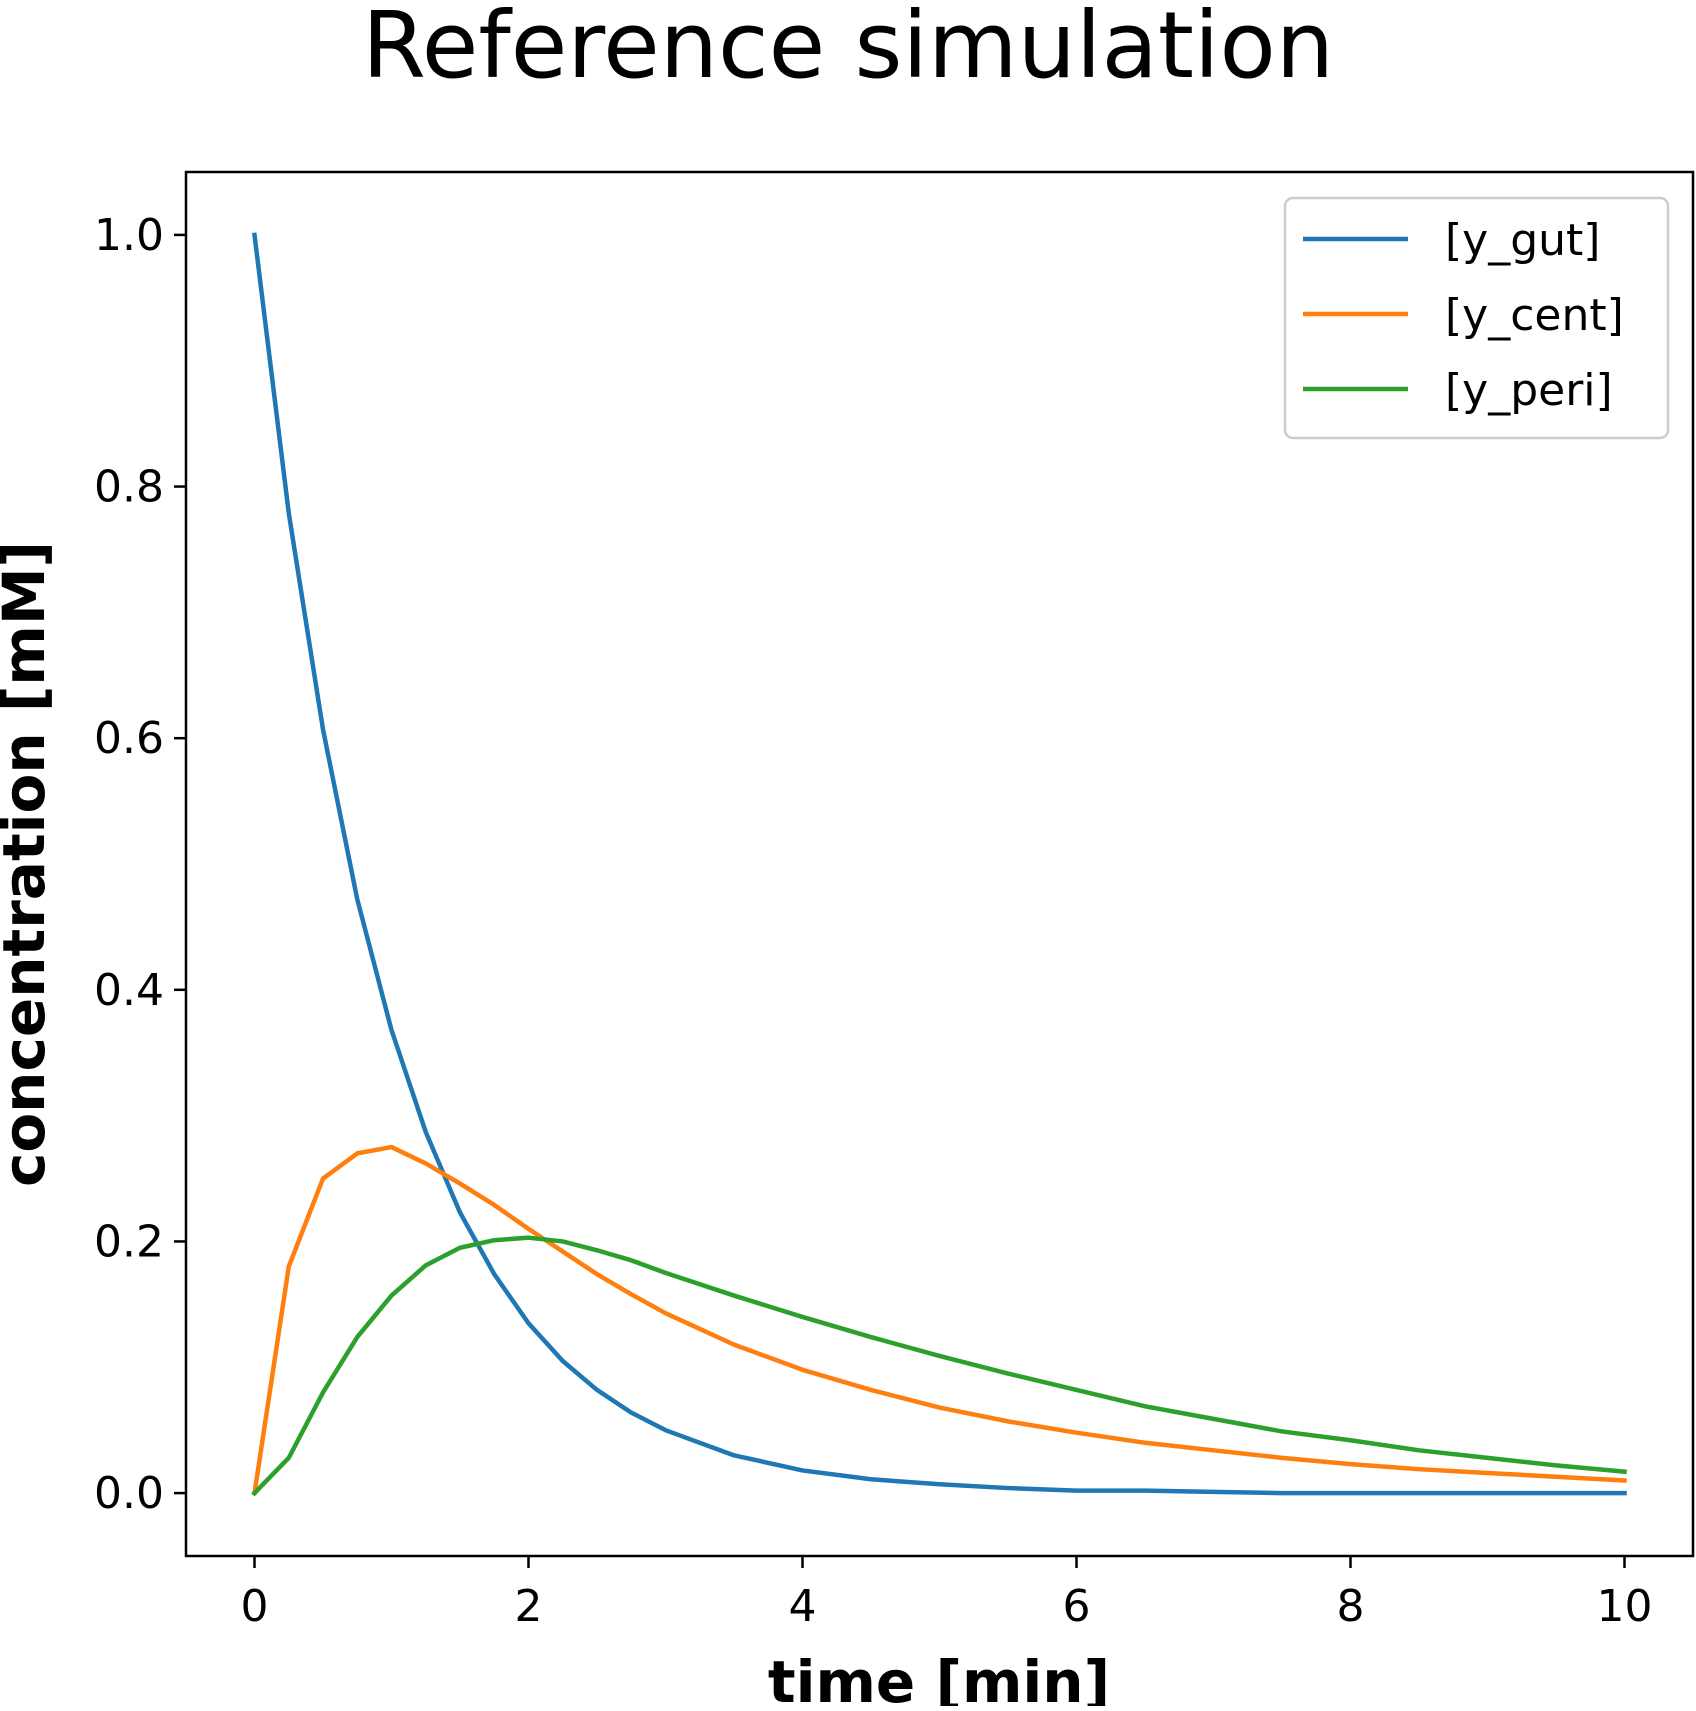 The image size is (1696, 1711). I want to click on x-tick-label: 10, so click(1625, 1606).